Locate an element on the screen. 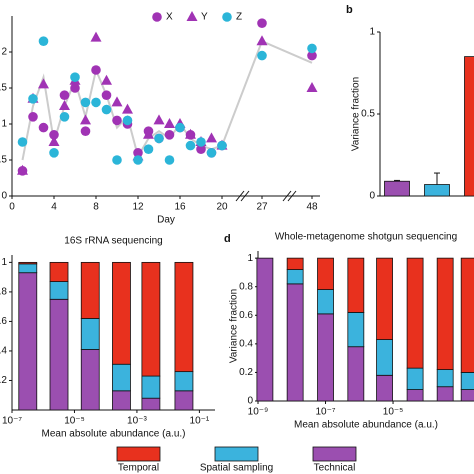 Image resolution: width=474 pixels, height=474 pixels. x-tick-label: 27 is located at coordinates (262, 207).